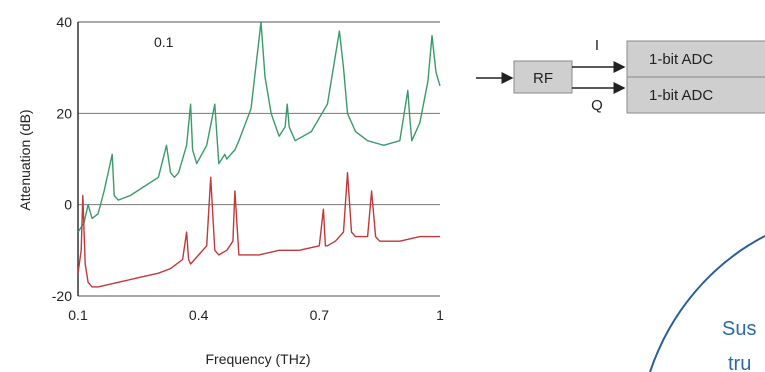 This screenshot has width=765, height=372. I want to click on adc-bottom-label: 1-bit ADC, so click(681, 95).